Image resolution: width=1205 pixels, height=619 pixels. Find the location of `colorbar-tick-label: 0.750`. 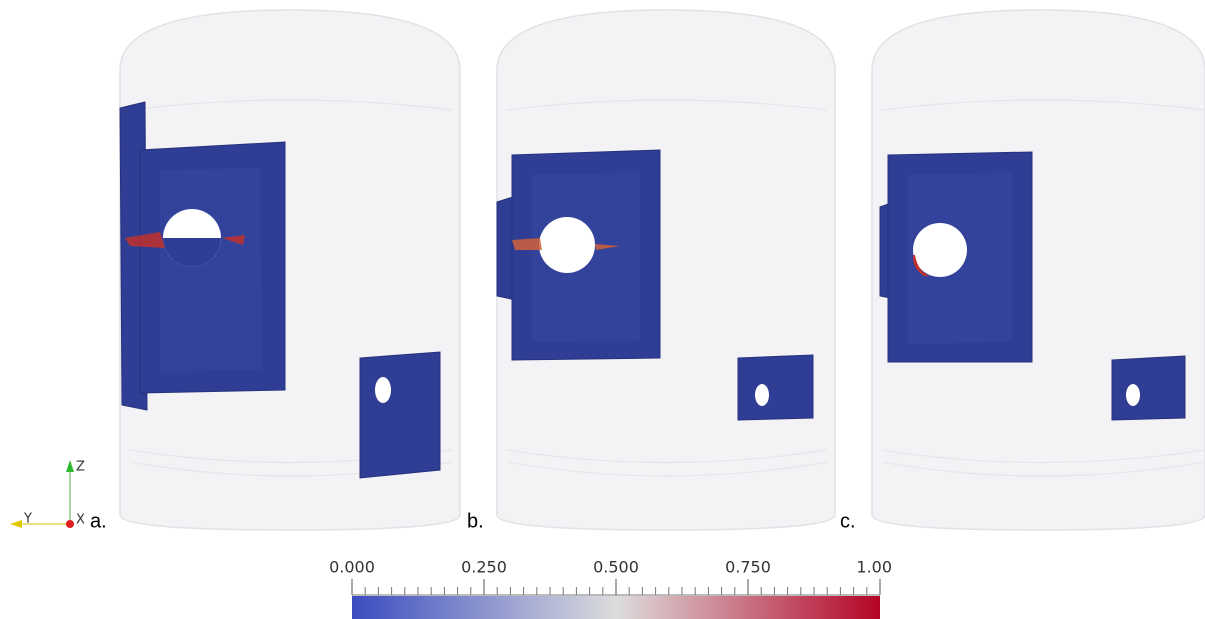

colorbar-tick-label: 0.750 is located at coordinates (748, 567).